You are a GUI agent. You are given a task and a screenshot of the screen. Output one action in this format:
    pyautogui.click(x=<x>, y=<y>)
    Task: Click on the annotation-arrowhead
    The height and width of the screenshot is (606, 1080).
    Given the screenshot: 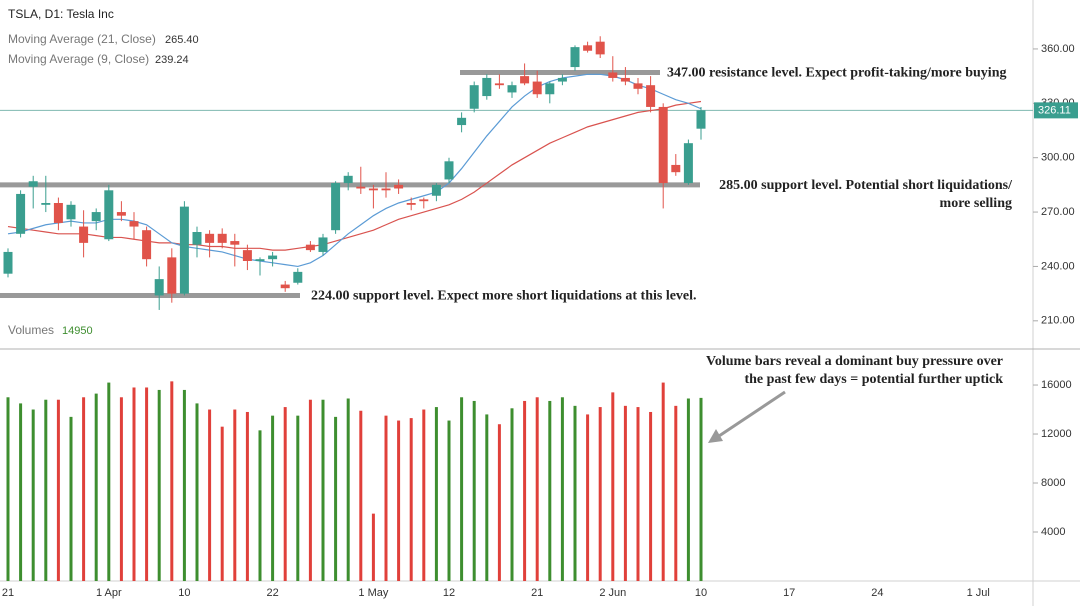 What is the action you would take?
    pyautogui.click(x=715, y=436)
    